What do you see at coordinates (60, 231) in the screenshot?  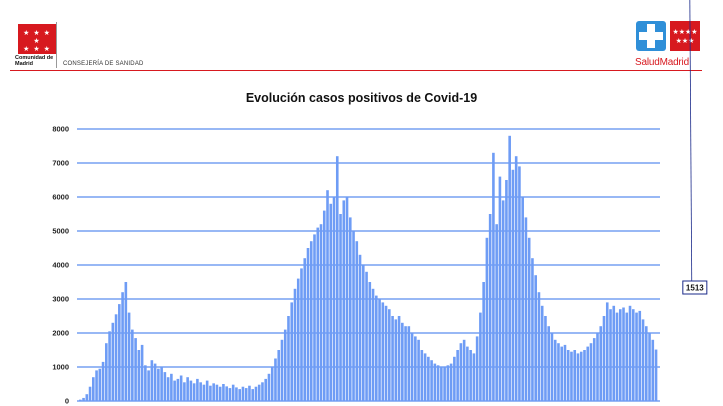 I see `y-tick-label: 5000` at bounding box center [60, 231].